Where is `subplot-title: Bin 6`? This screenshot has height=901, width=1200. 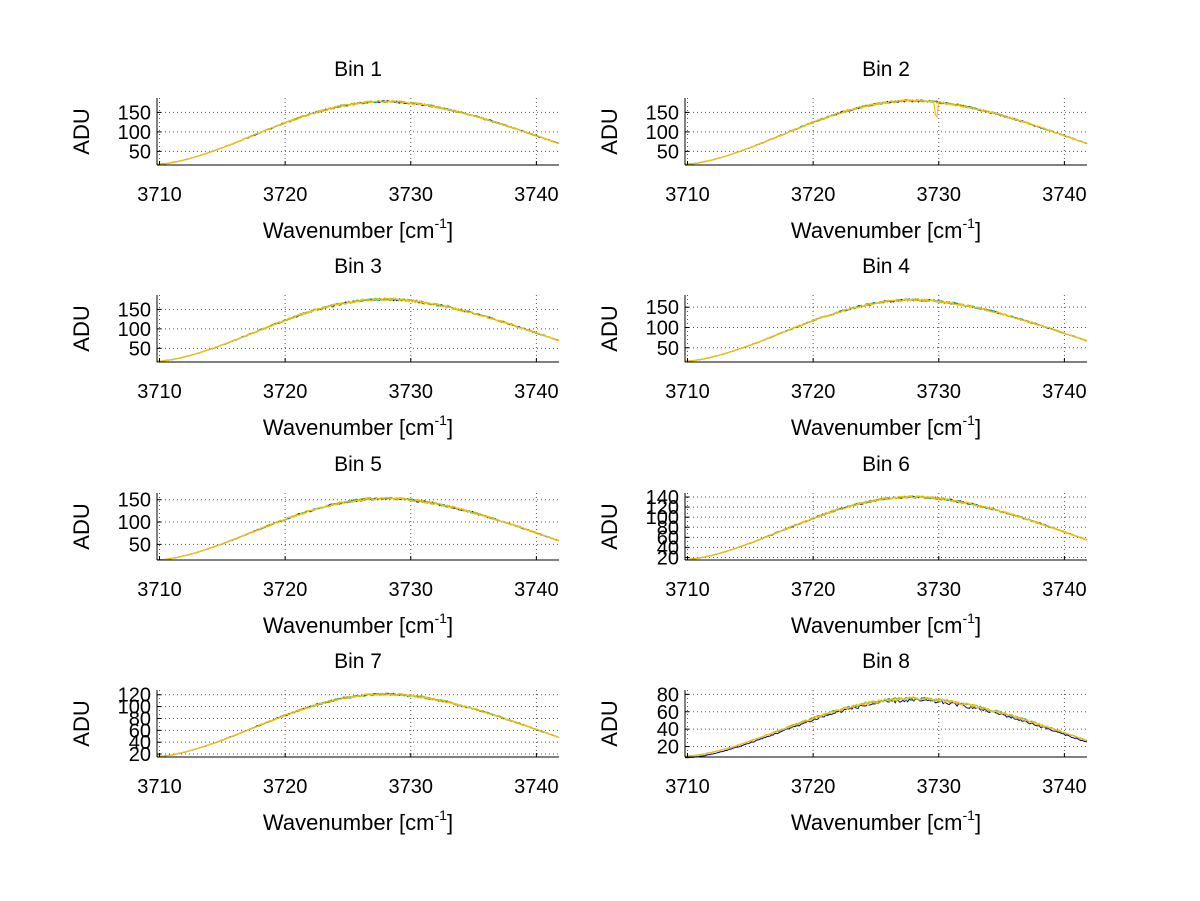 subplot-title: Bin 6 is located at coordinates (886, 464).